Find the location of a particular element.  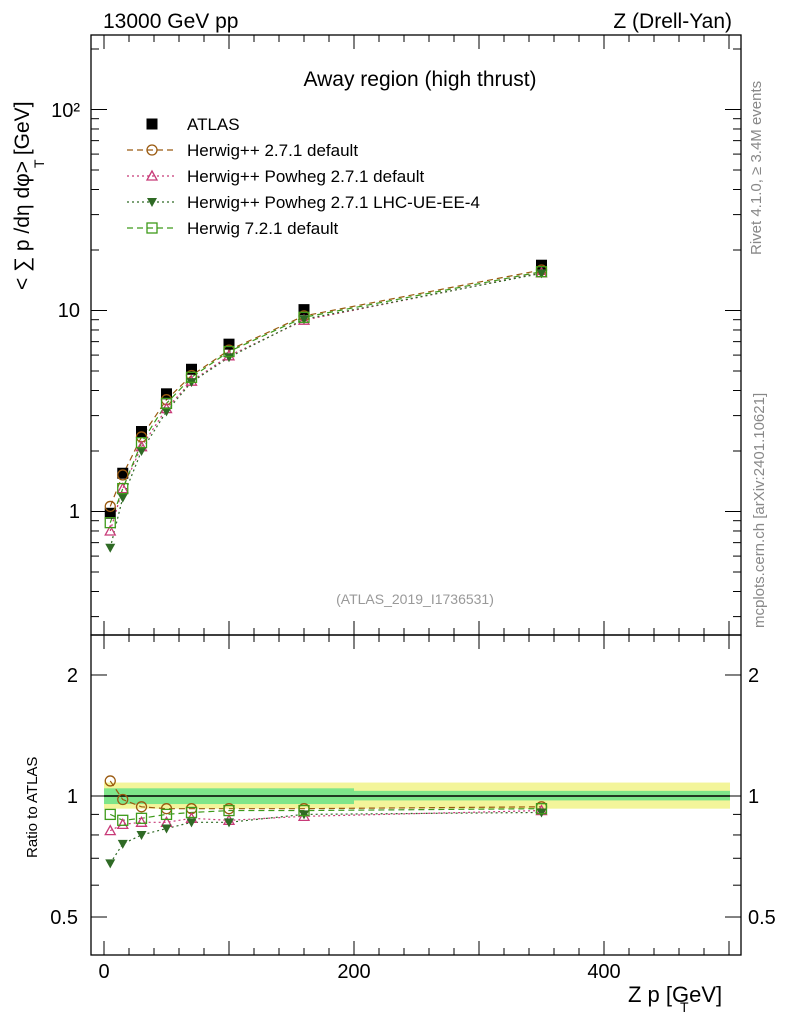

ytick-ratio-right-2: 2 is located at coordinates (753, 676).